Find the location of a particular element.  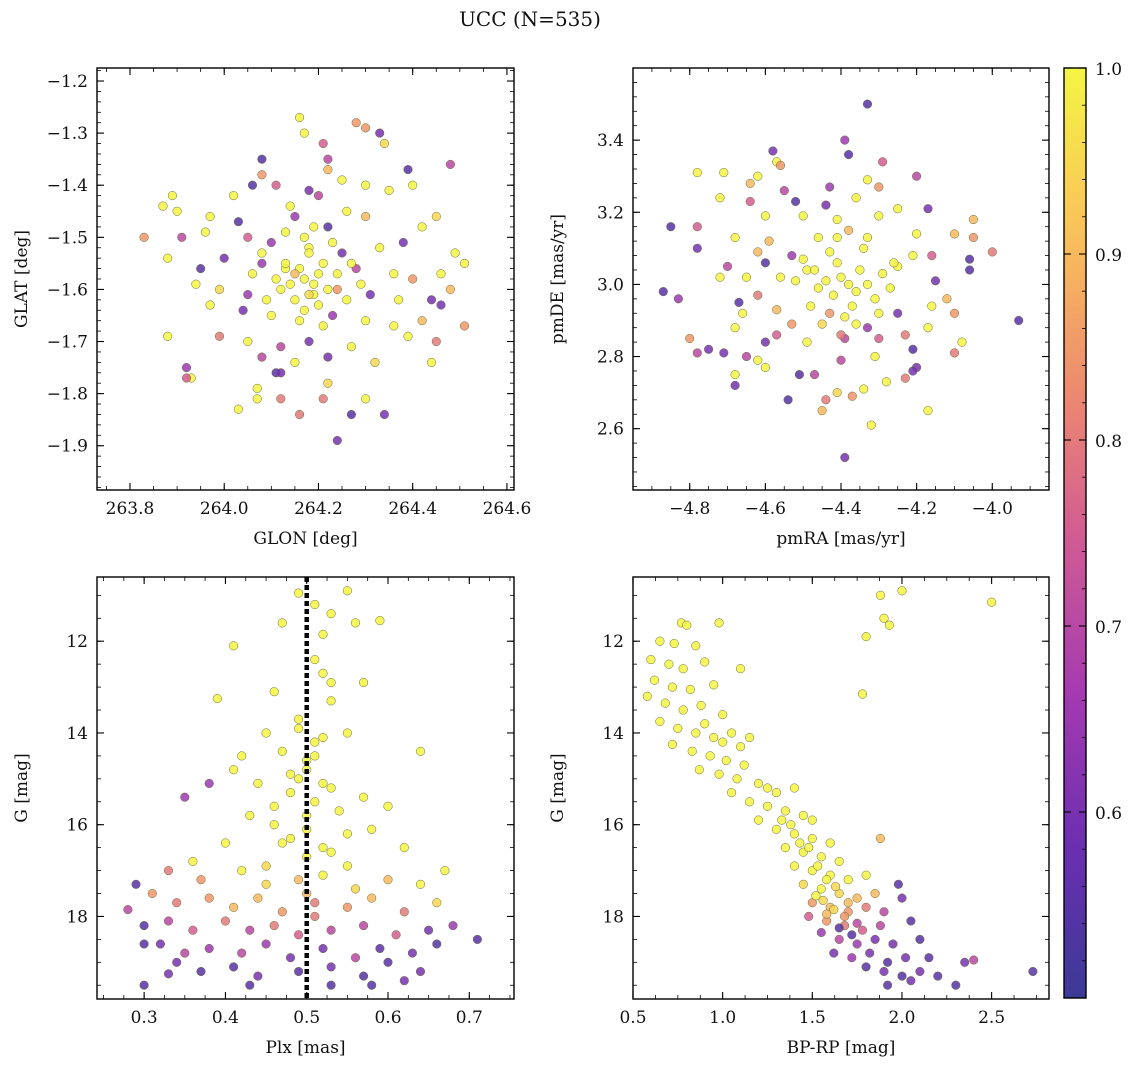

axes-frame is located at coordinates (305, 788).